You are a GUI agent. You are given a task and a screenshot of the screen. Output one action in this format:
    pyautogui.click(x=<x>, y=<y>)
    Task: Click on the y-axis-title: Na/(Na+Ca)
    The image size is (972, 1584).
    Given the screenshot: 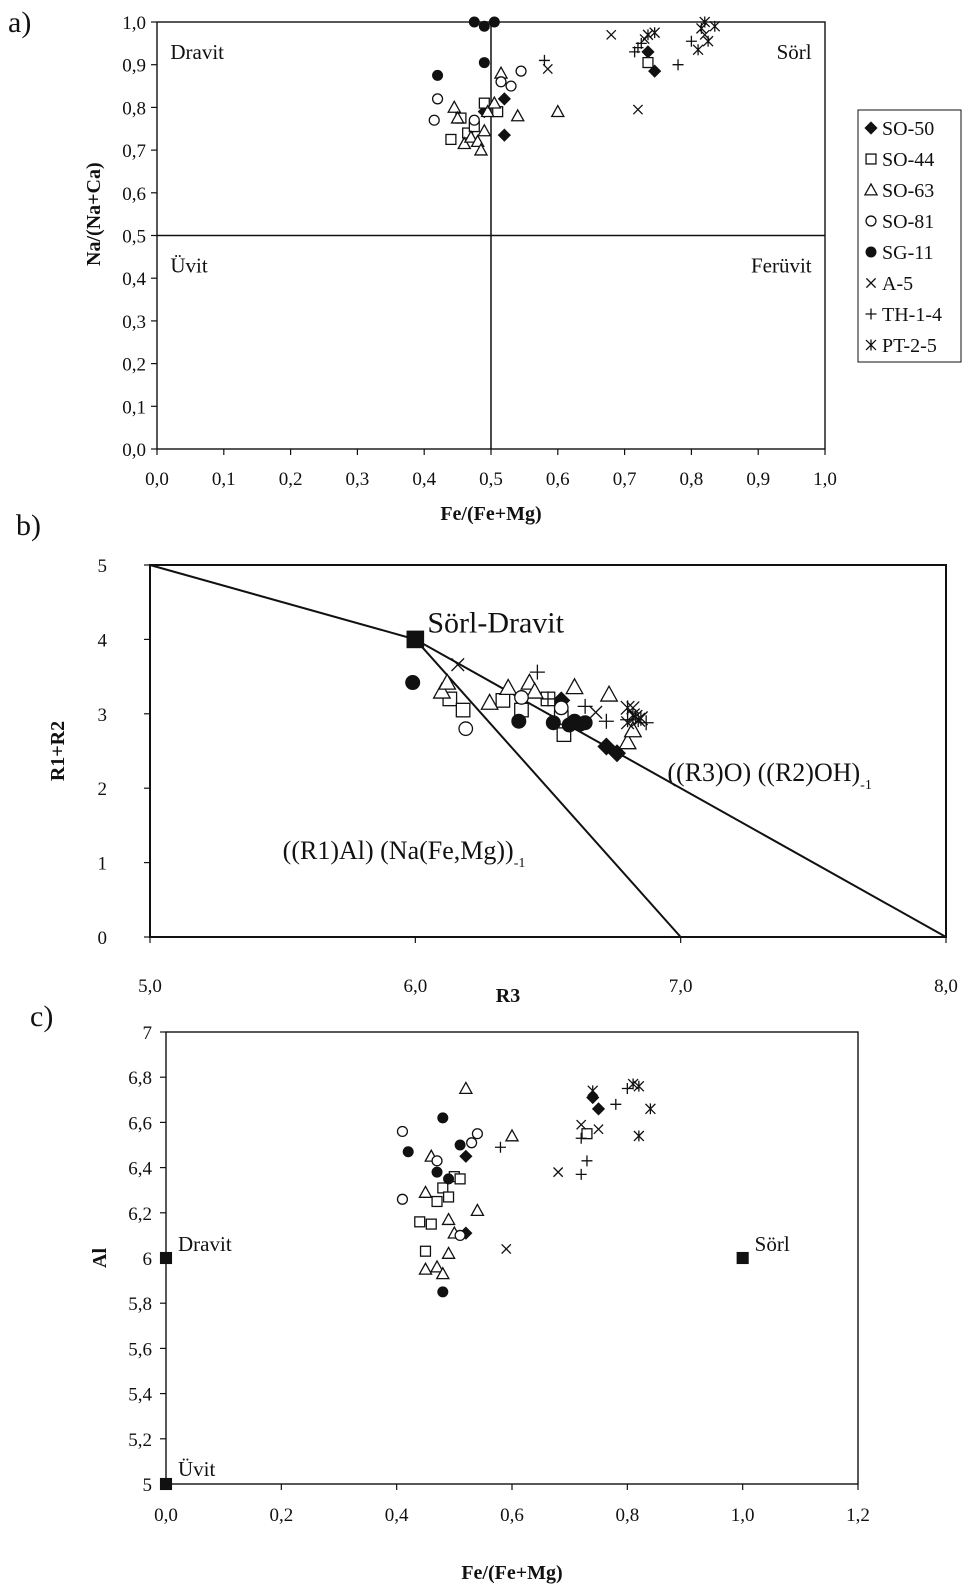 What is the action you would take?
    pyautogui.click(x=94, y=214)
    